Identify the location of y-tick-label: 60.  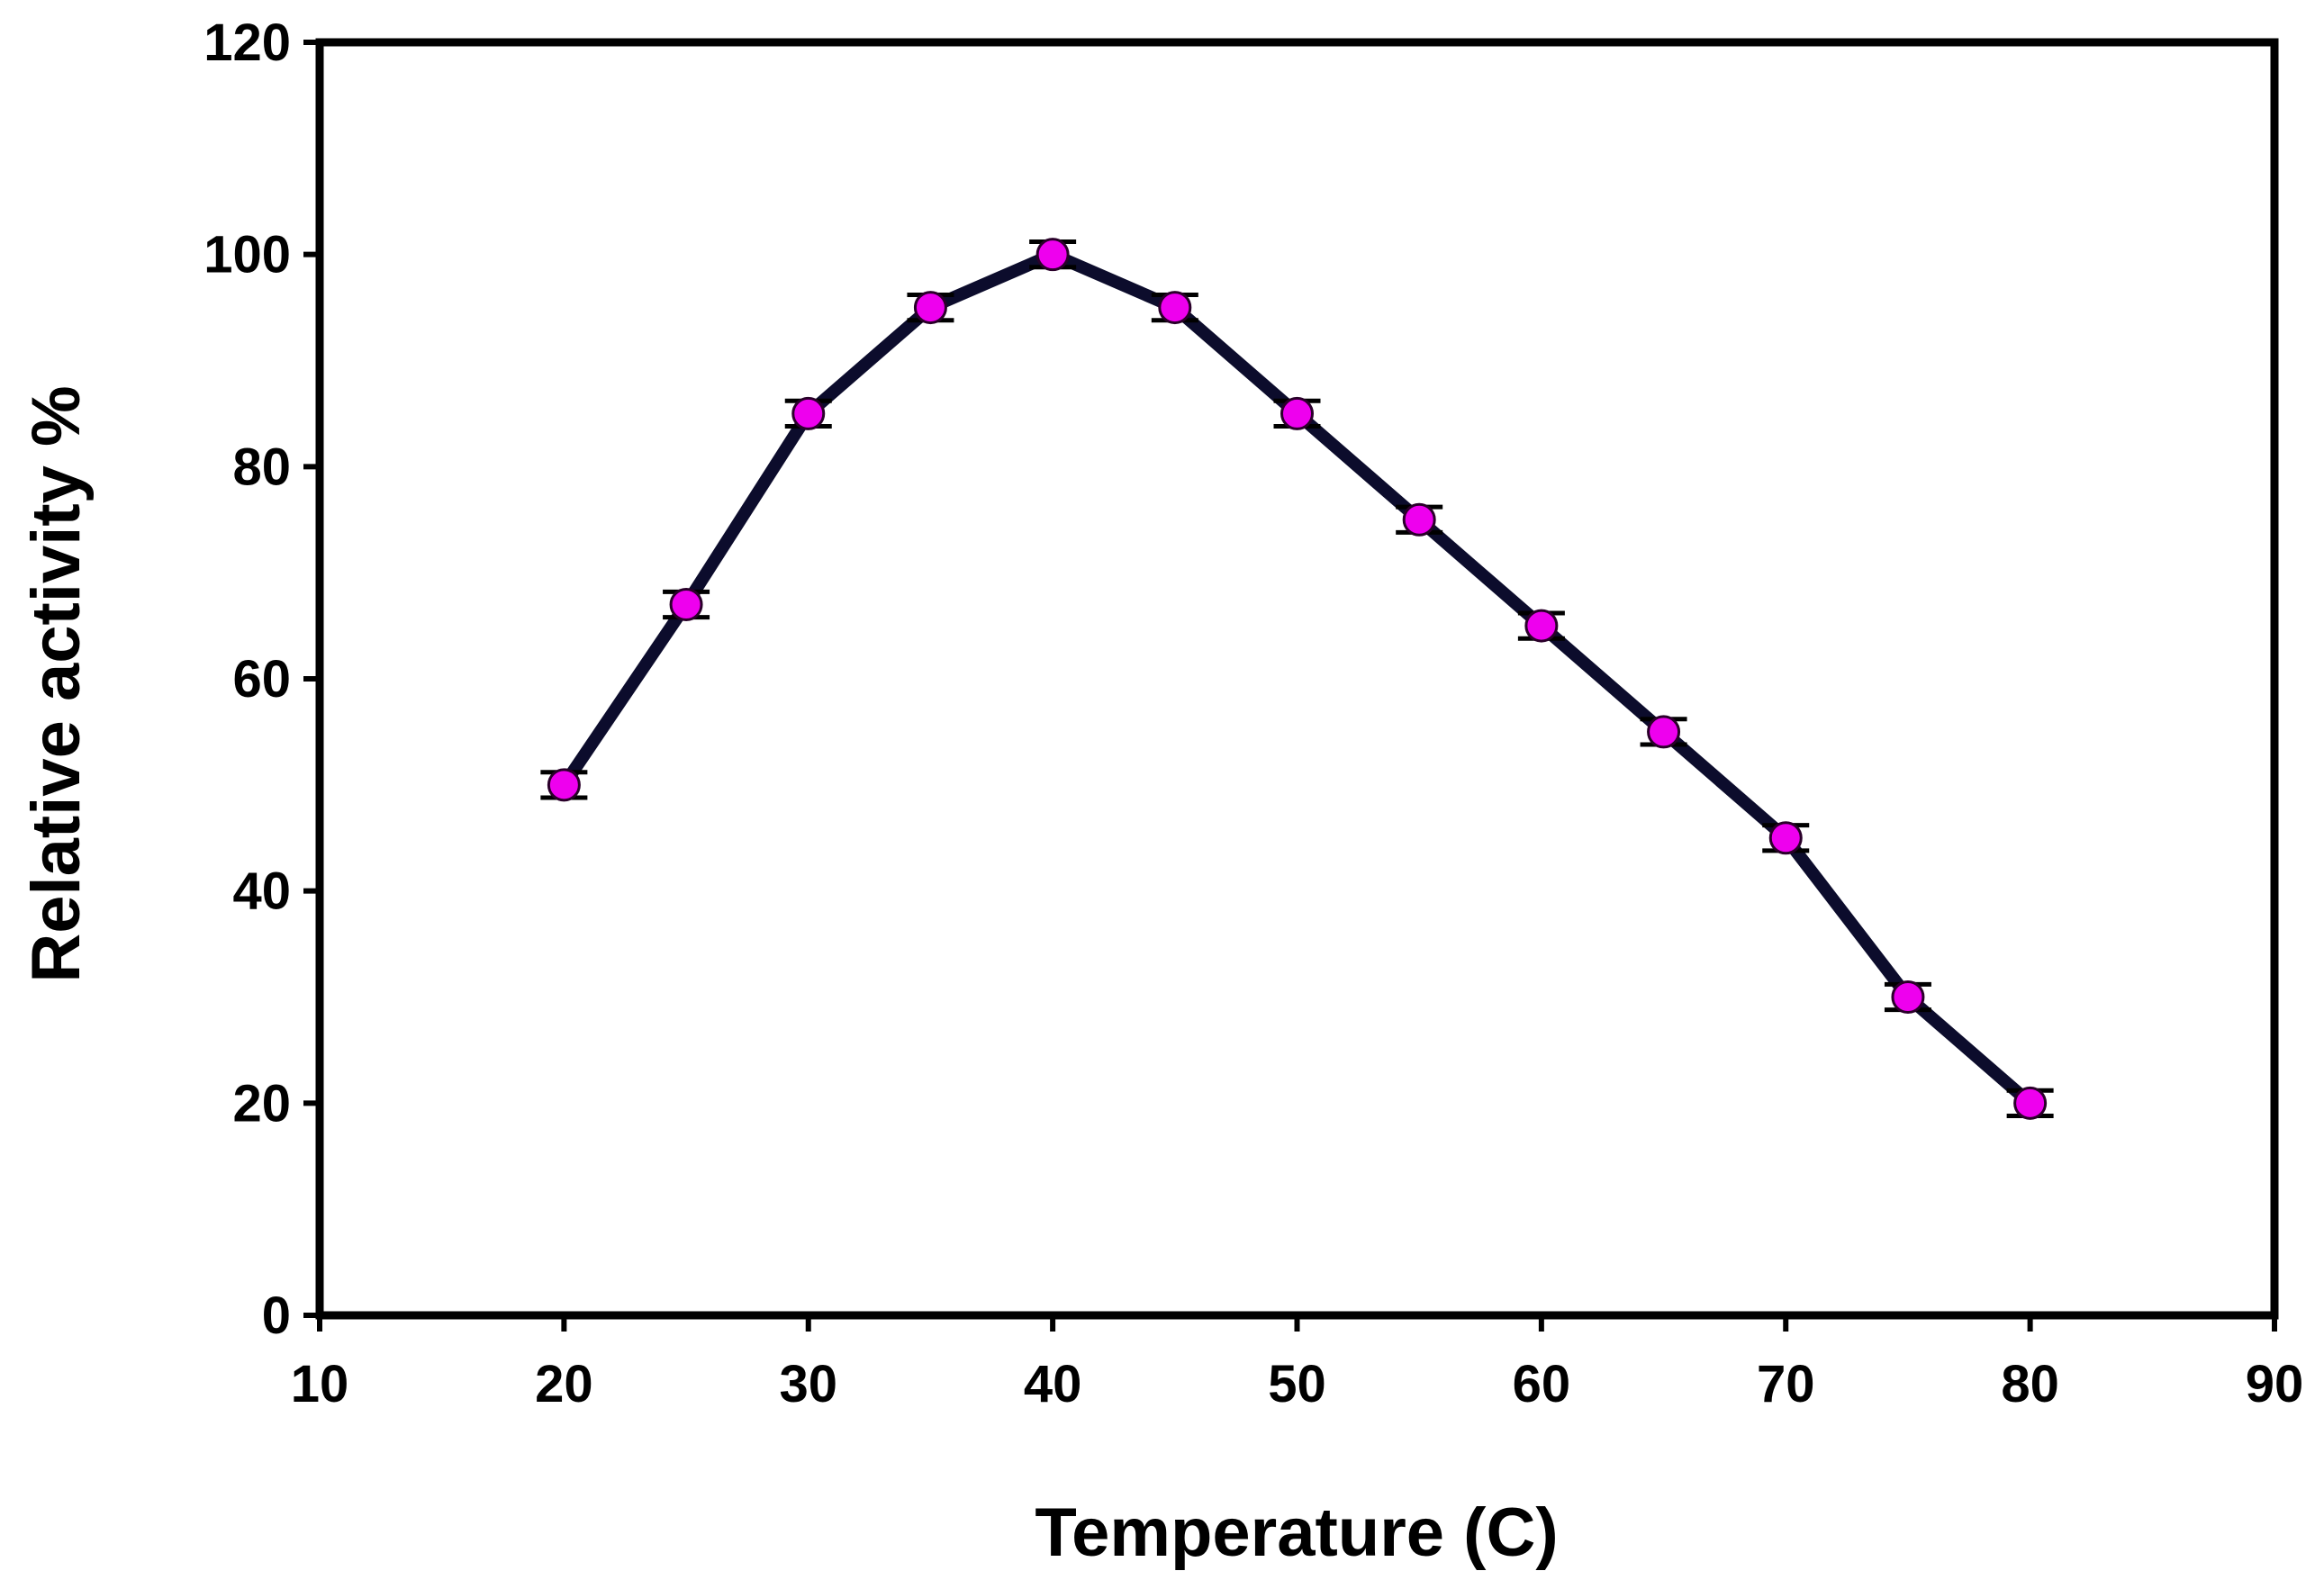
(261, 679).